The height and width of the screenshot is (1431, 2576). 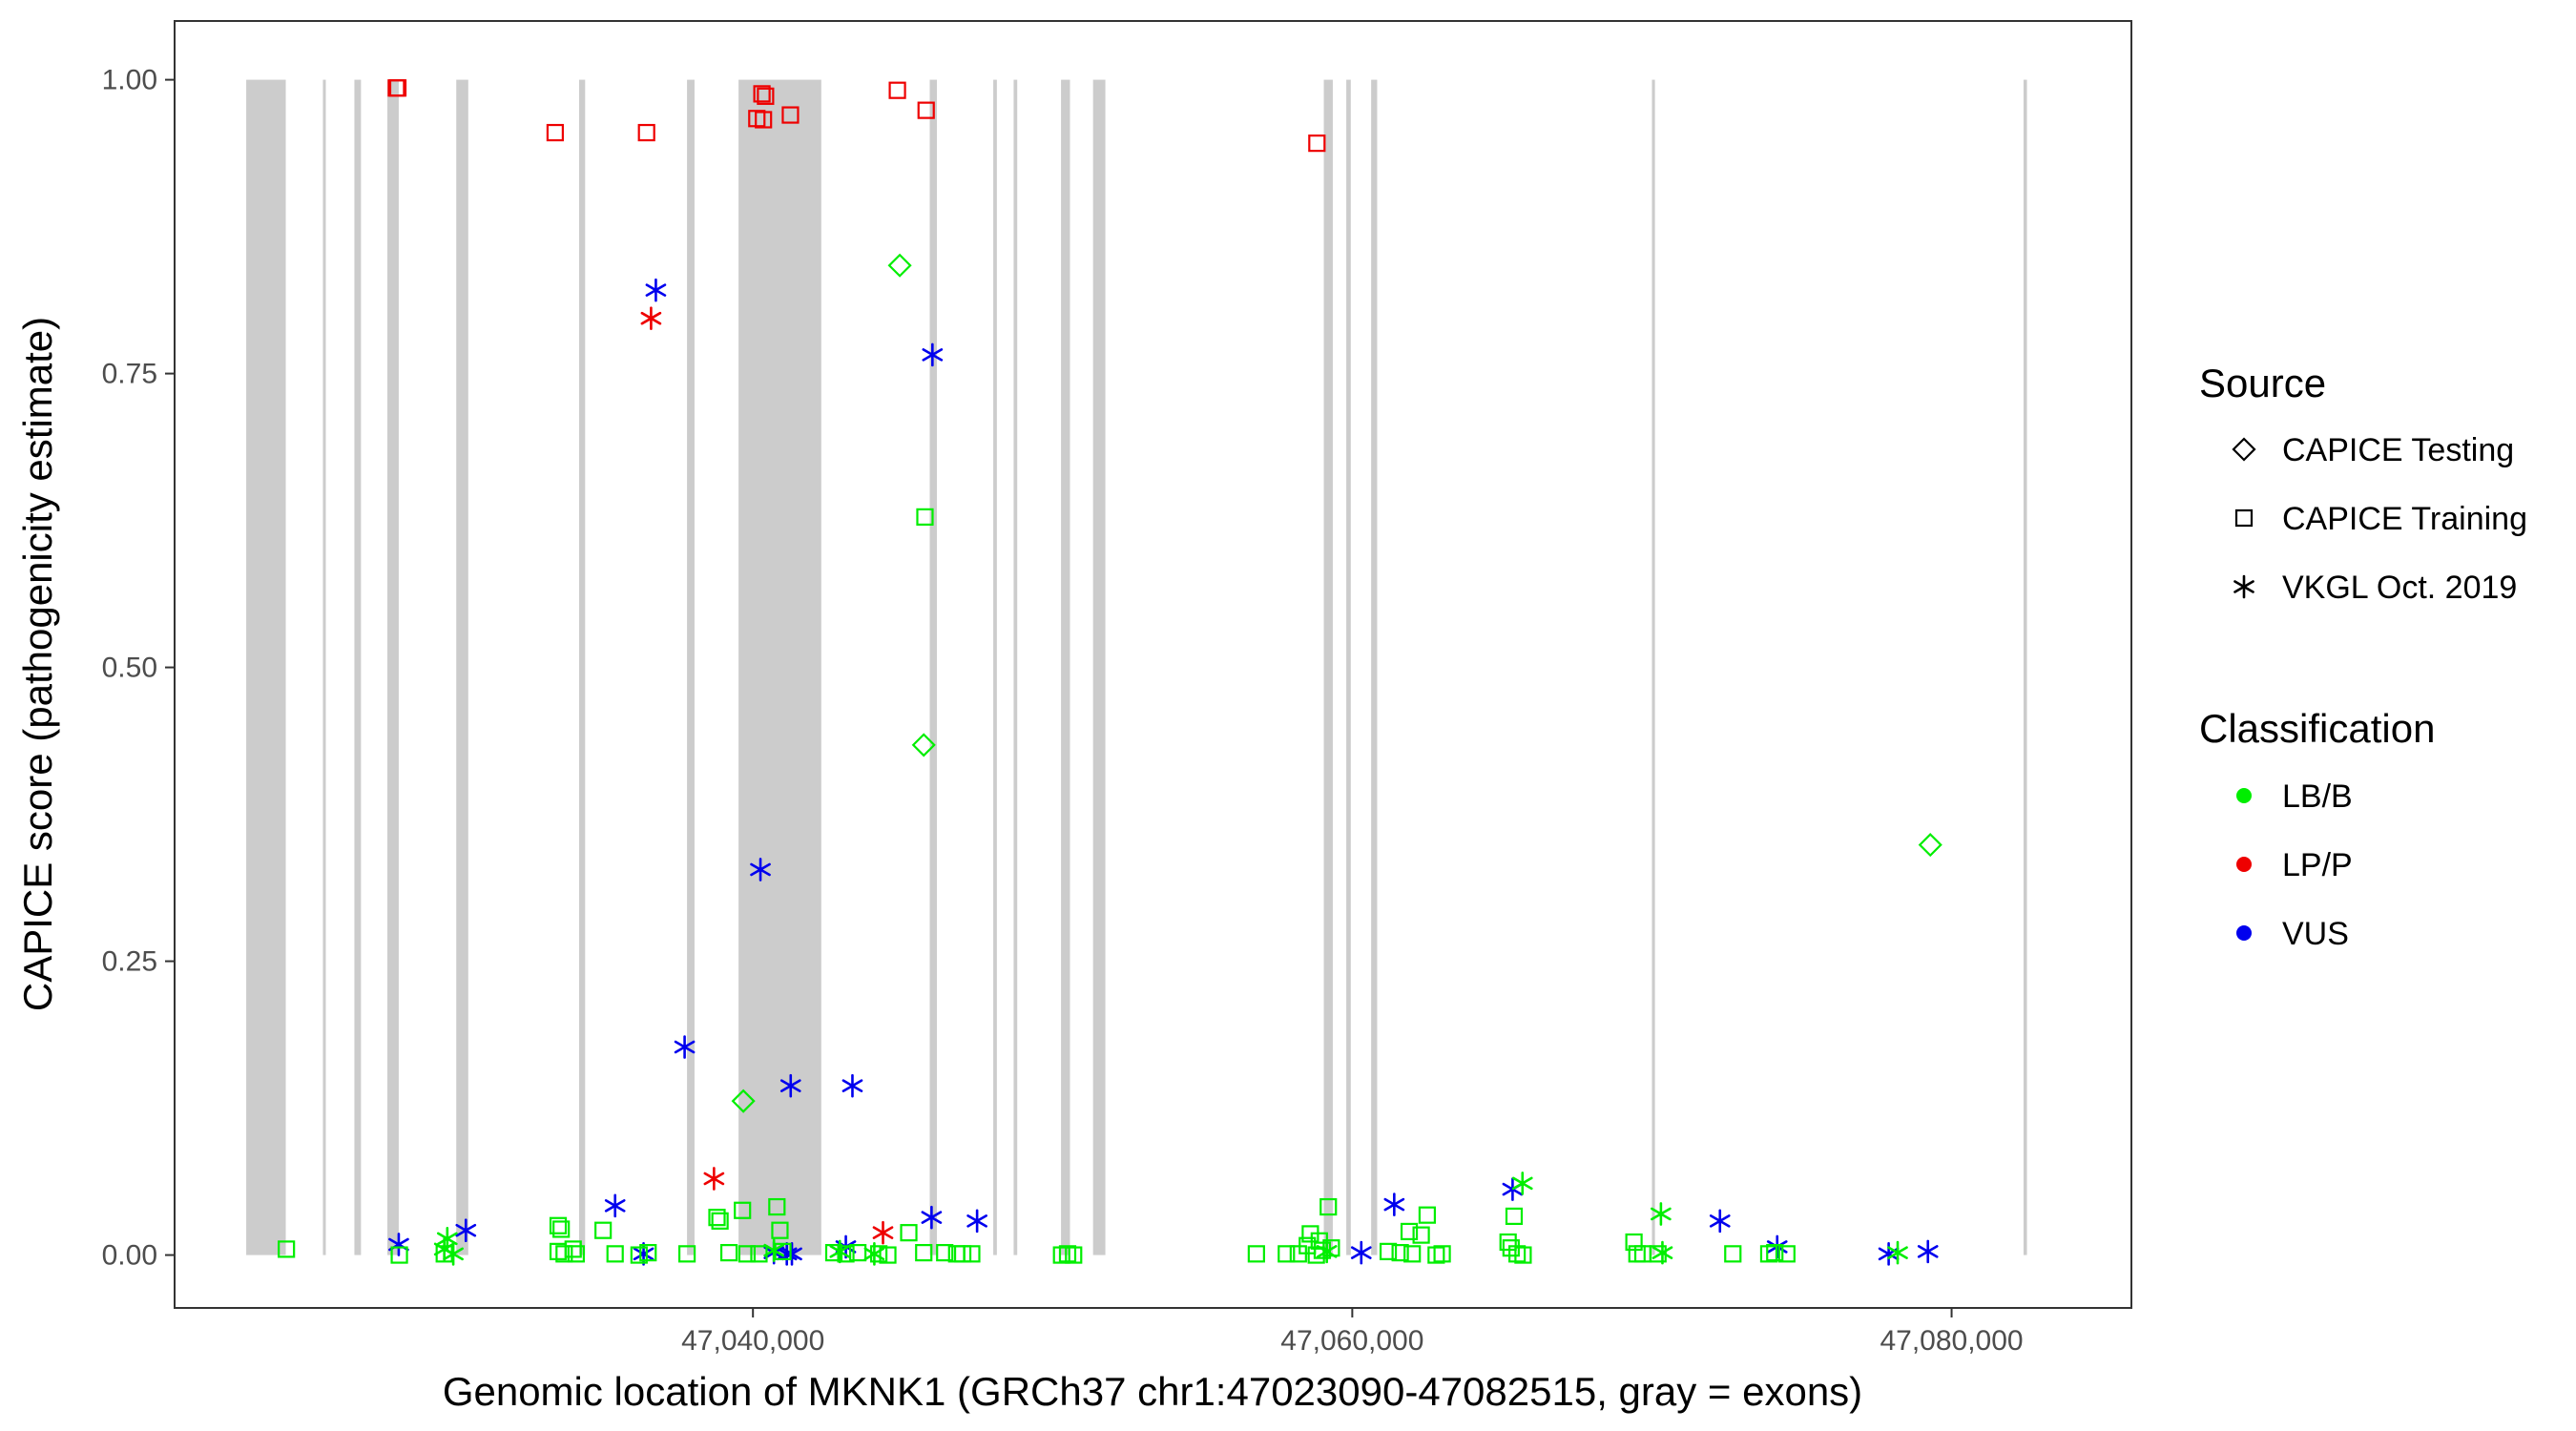 What do you see at coordinates (2315, 934) in the screenshot?
I see `legend-class-label: VUS` at bounding box center [2315, 934].